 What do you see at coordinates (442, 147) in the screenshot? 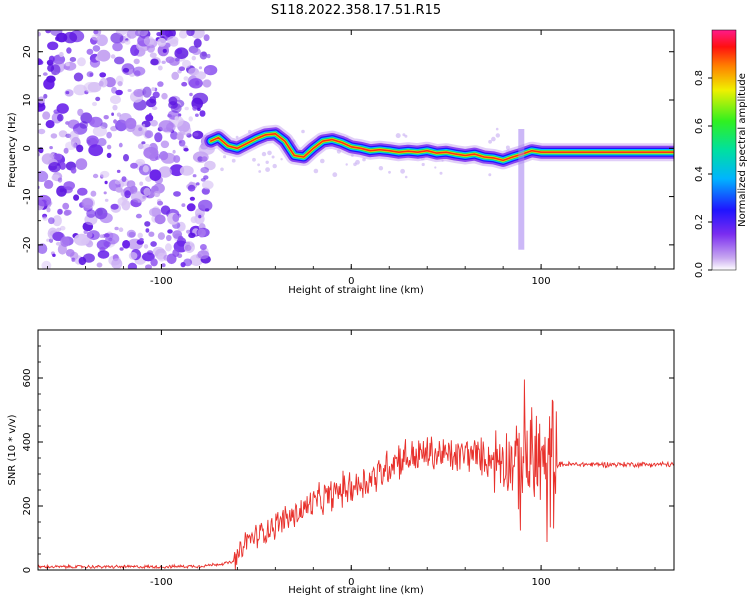
I see `heatmap-ridge-band` at bounding box center [442, 147].